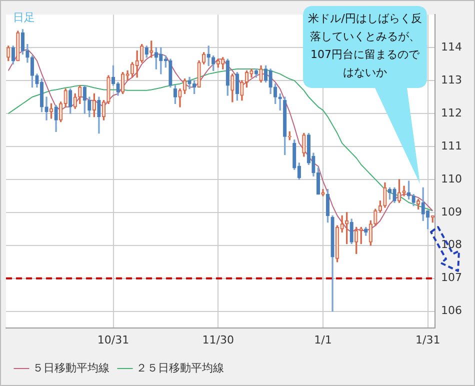 Image resolution: width=475 pixels, height=386 pixels. Describe the element at coordinates (451, 245) in the screenshot. I see `y-tick-label: 108` at that location.